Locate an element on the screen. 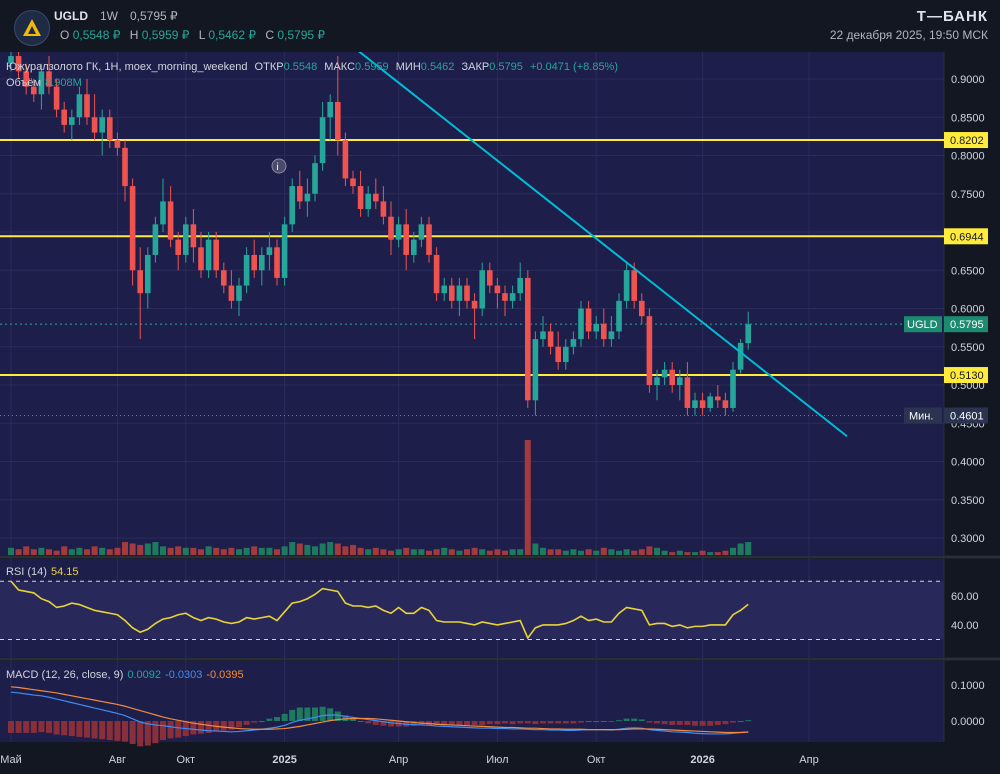 The width and height of the screenshot is (1000, 774). min-price-label: 0.4601 is located at coordinates (967, 417).